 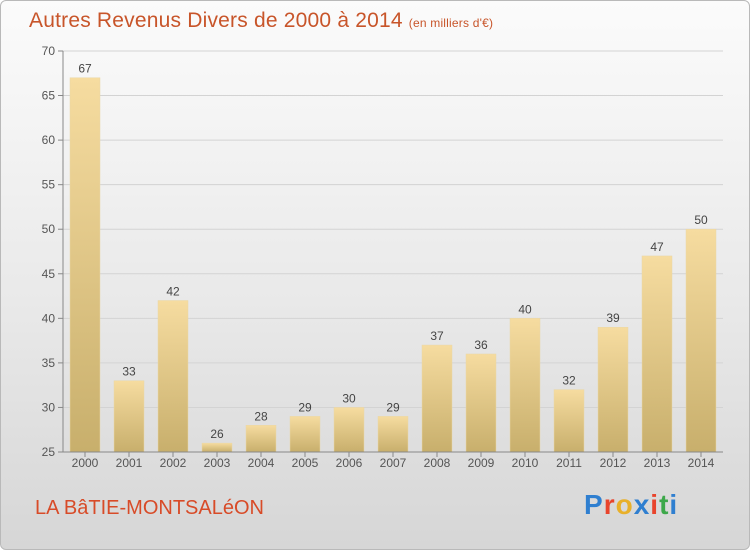 What do you see at coordinates (129, 463) in the screenshot?
I see `x-tick-label-2001: 2001` at bounding box center [129, 463].